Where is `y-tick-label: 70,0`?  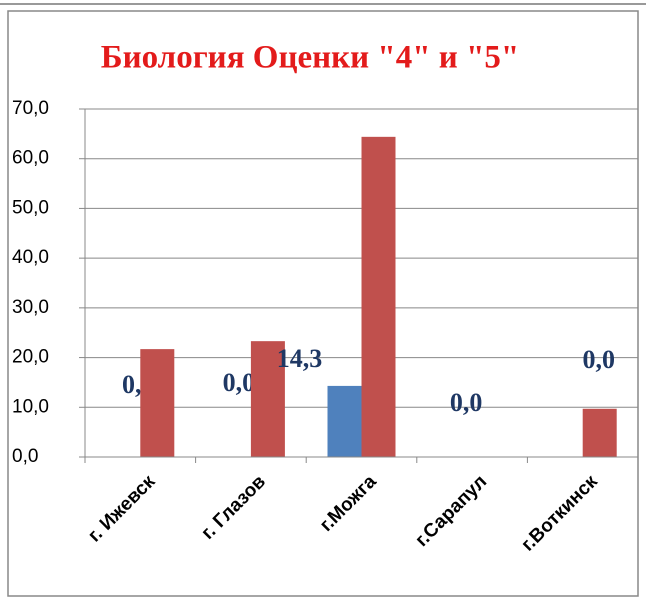
y-tick-label: 70,0 is located at coordinates (30, 108).